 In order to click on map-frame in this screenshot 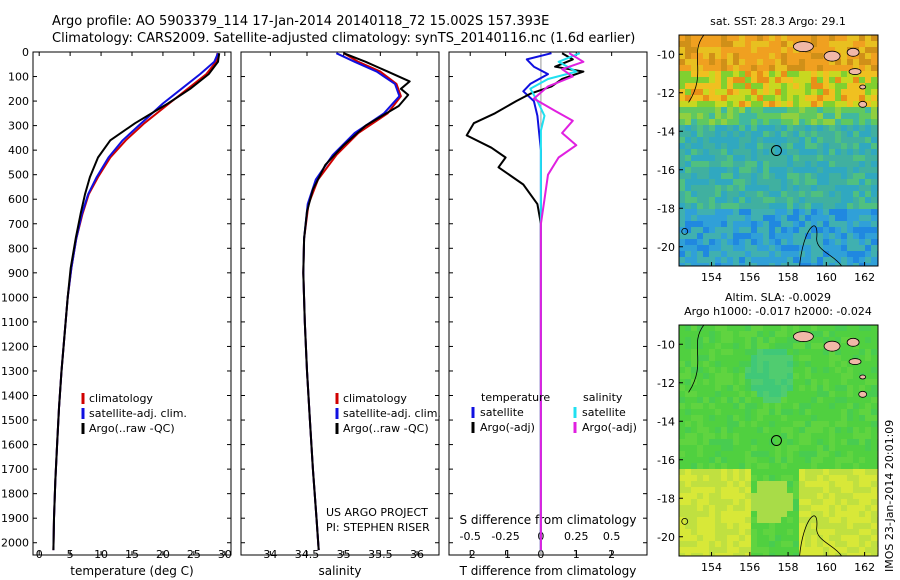, I will do `click(778, 150)`.